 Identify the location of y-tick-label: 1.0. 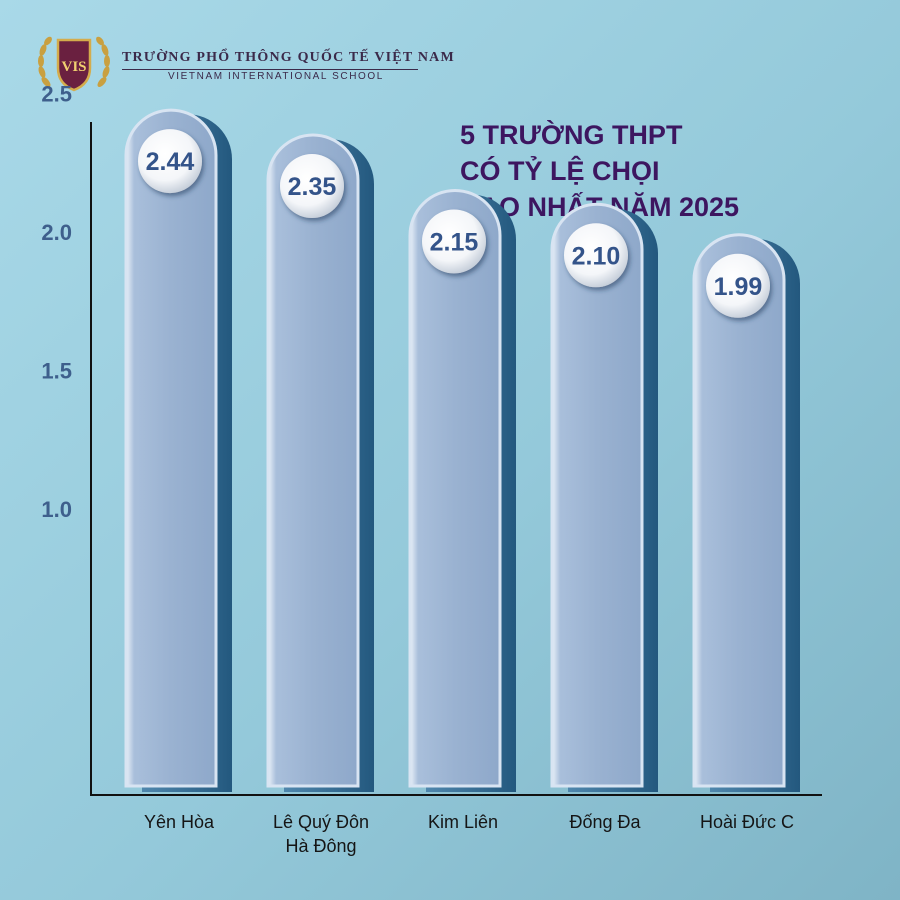
(56, 509).